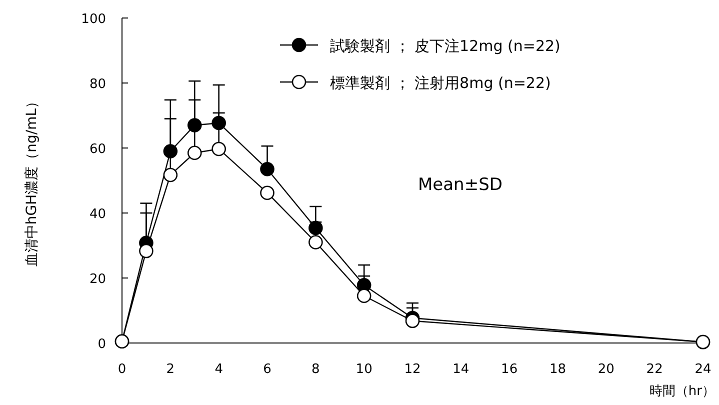 The image size is (719, 405). What do you see at coordinates (440, 83) in the screenshot?
I see `legend-label: 標準製剤 ； 注射用8mg (n=22)` at bounding box center [440, 83].